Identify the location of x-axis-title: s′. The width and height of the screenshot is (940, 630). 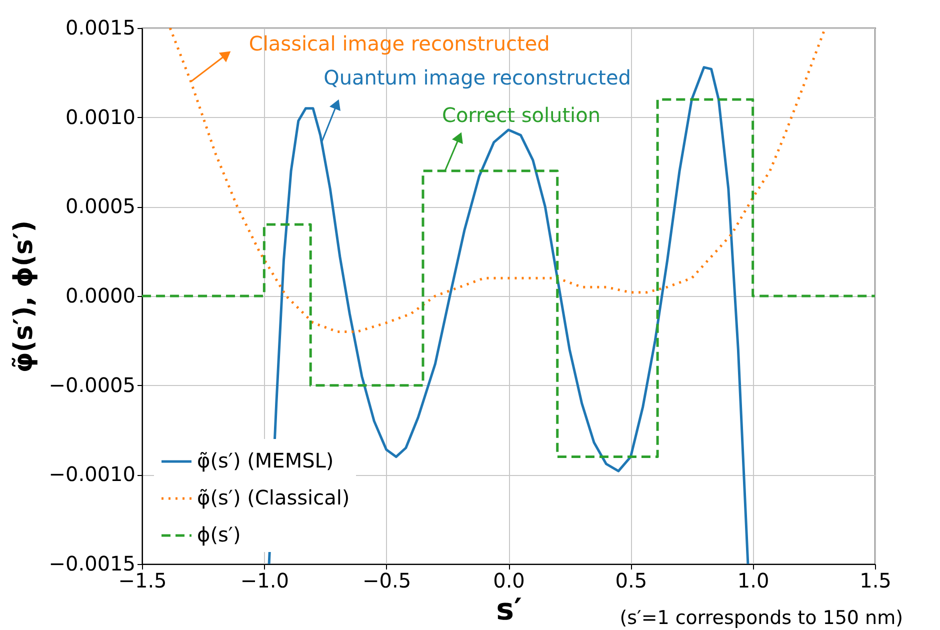
(509, 610).